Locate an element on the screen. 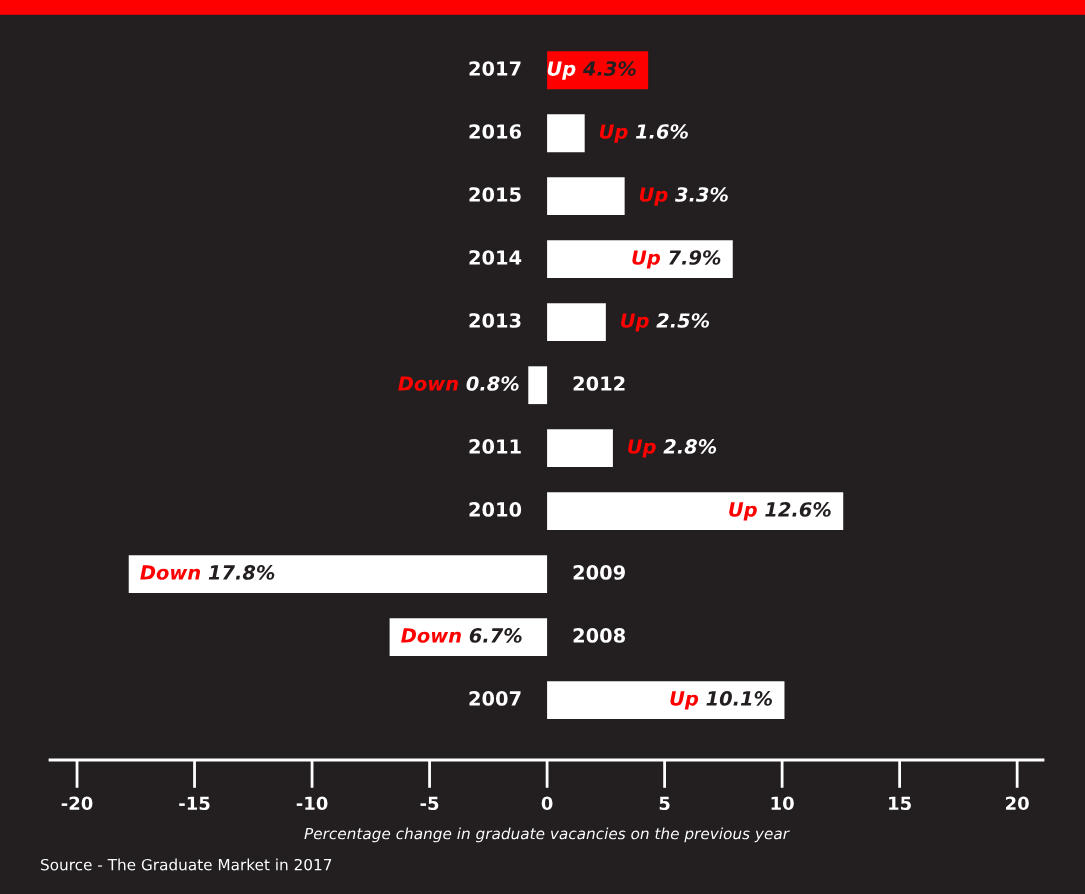 The image size is (1085, 894). y-tick-label: 2012 is located at coordinates (599, 383).